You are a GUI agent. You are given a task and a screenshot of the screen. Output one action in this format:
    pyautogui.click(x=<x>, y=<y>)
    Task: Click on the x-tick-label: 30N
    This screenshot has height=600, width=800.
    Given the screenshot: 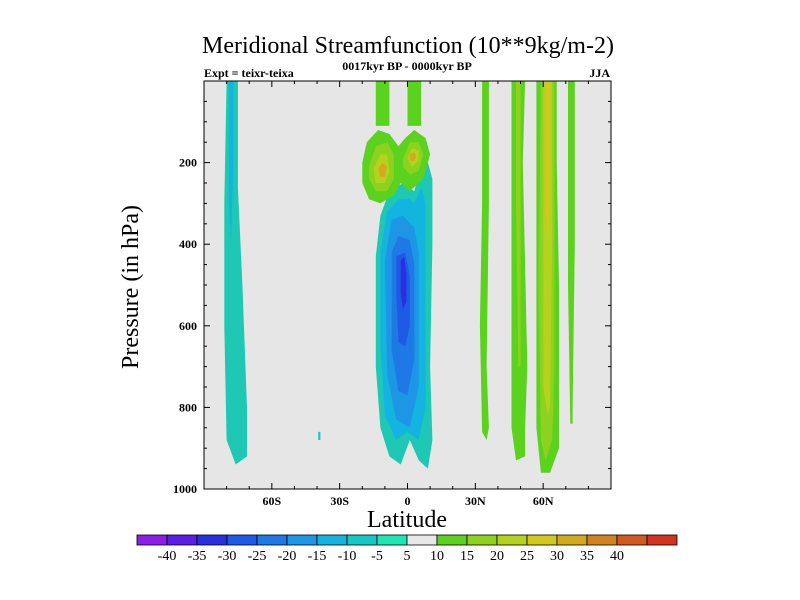 What is the action you would take?
    pyautogui.click(x=475, y=501)
    